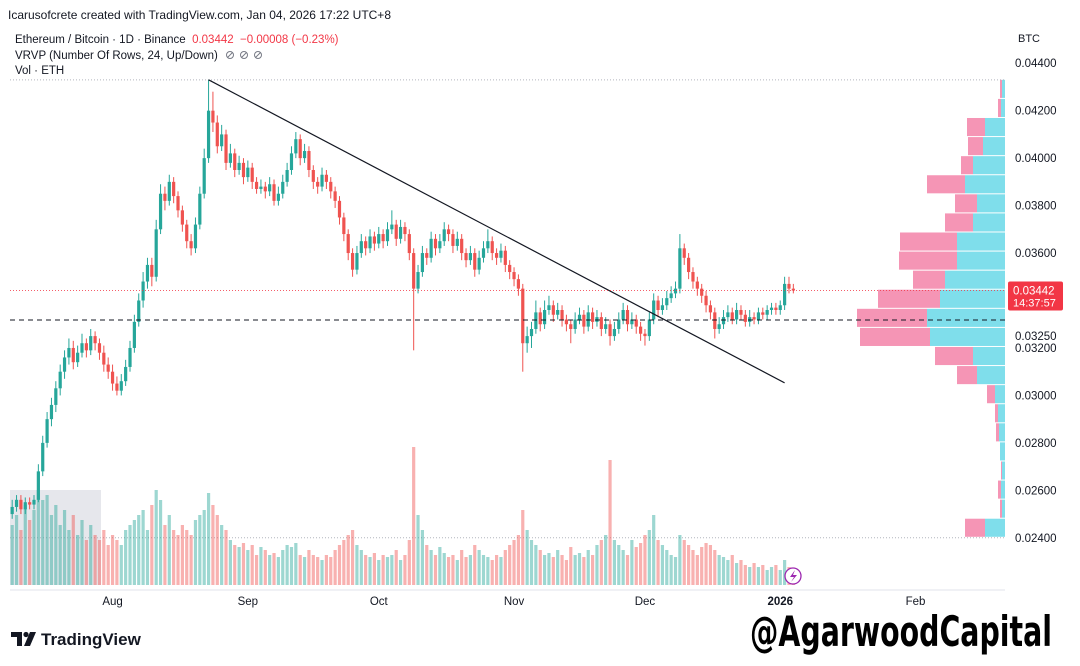 This screenshot has width=1080, height=666. I want to click on y-tick-label: 0.03600, so click(1036, 254).